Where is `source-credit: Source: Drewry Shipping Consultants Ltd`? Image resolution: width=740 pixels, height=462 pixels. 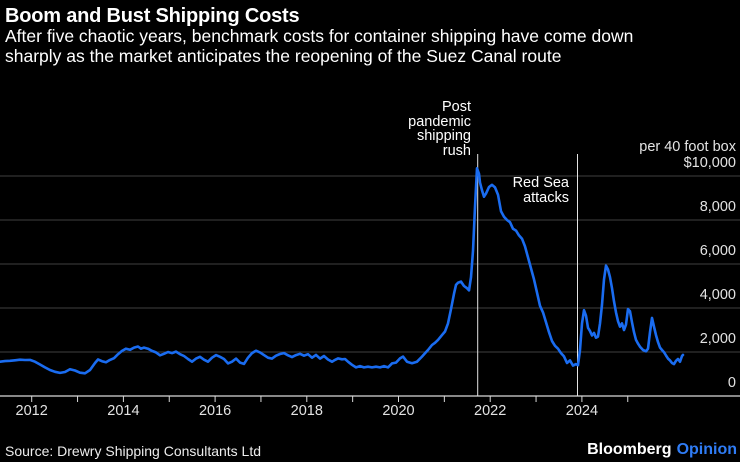
source-credit: Source: Drewry Shipping Consultants Ltd is located at coordinates (133, 451).